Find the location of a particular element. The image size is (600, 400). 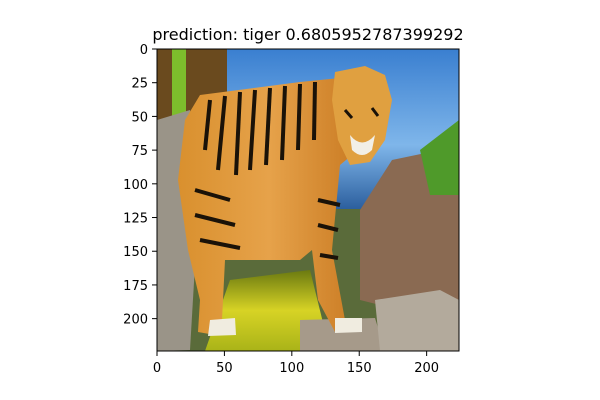

y-tick-label: 50 is located at coordinates (139, 117).